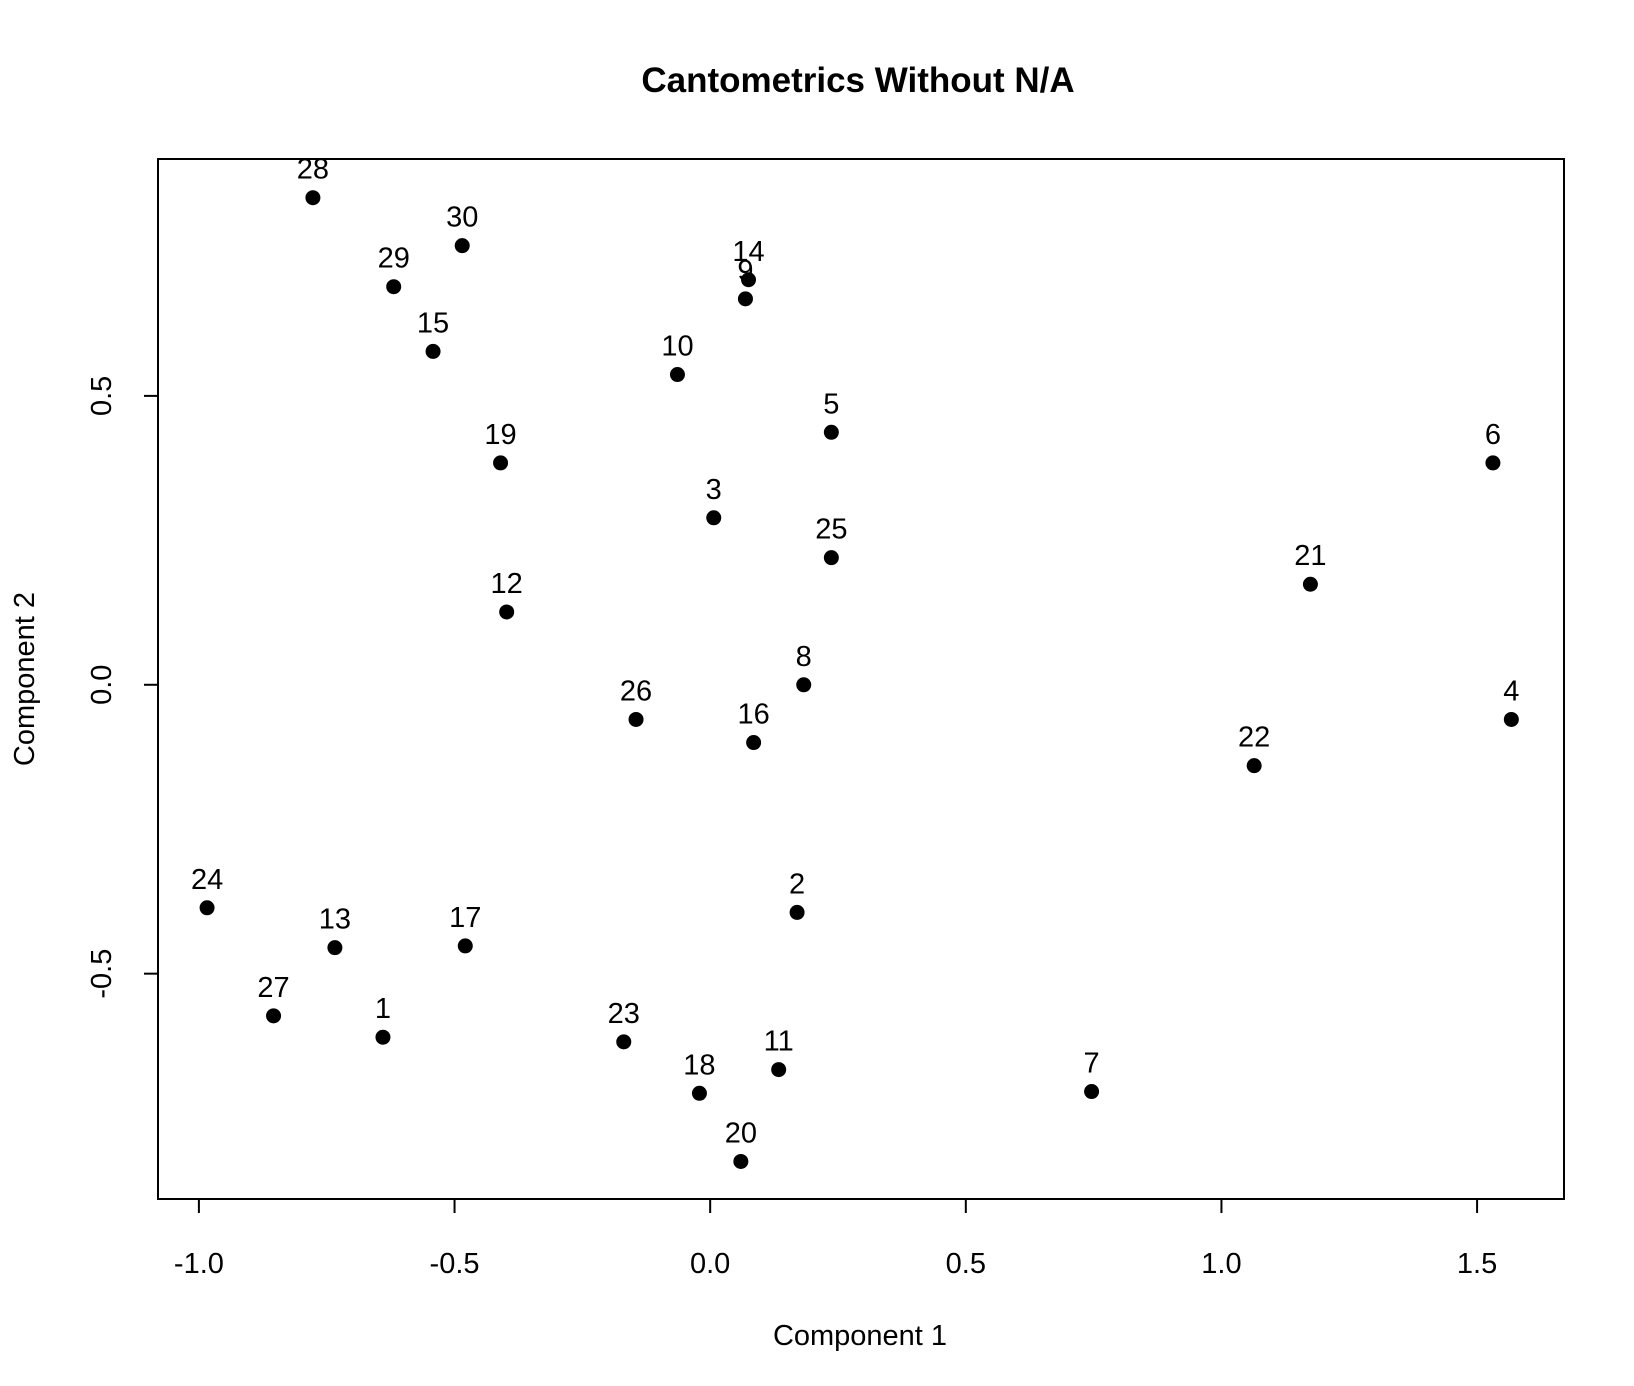 This screenshot has width=1634, height=1386. I want to click on data-point-label: 14, so click(748, 252).